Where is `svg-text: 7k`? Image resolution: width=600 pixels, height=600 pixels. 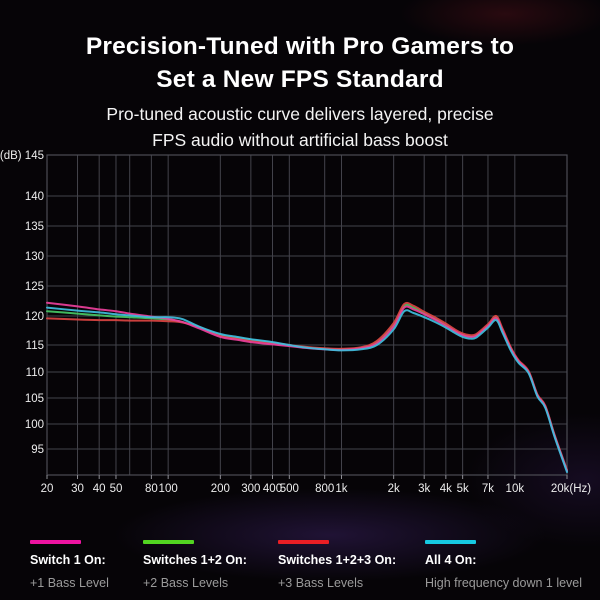 svg-text: 7k is located at coordinates (488, 489).